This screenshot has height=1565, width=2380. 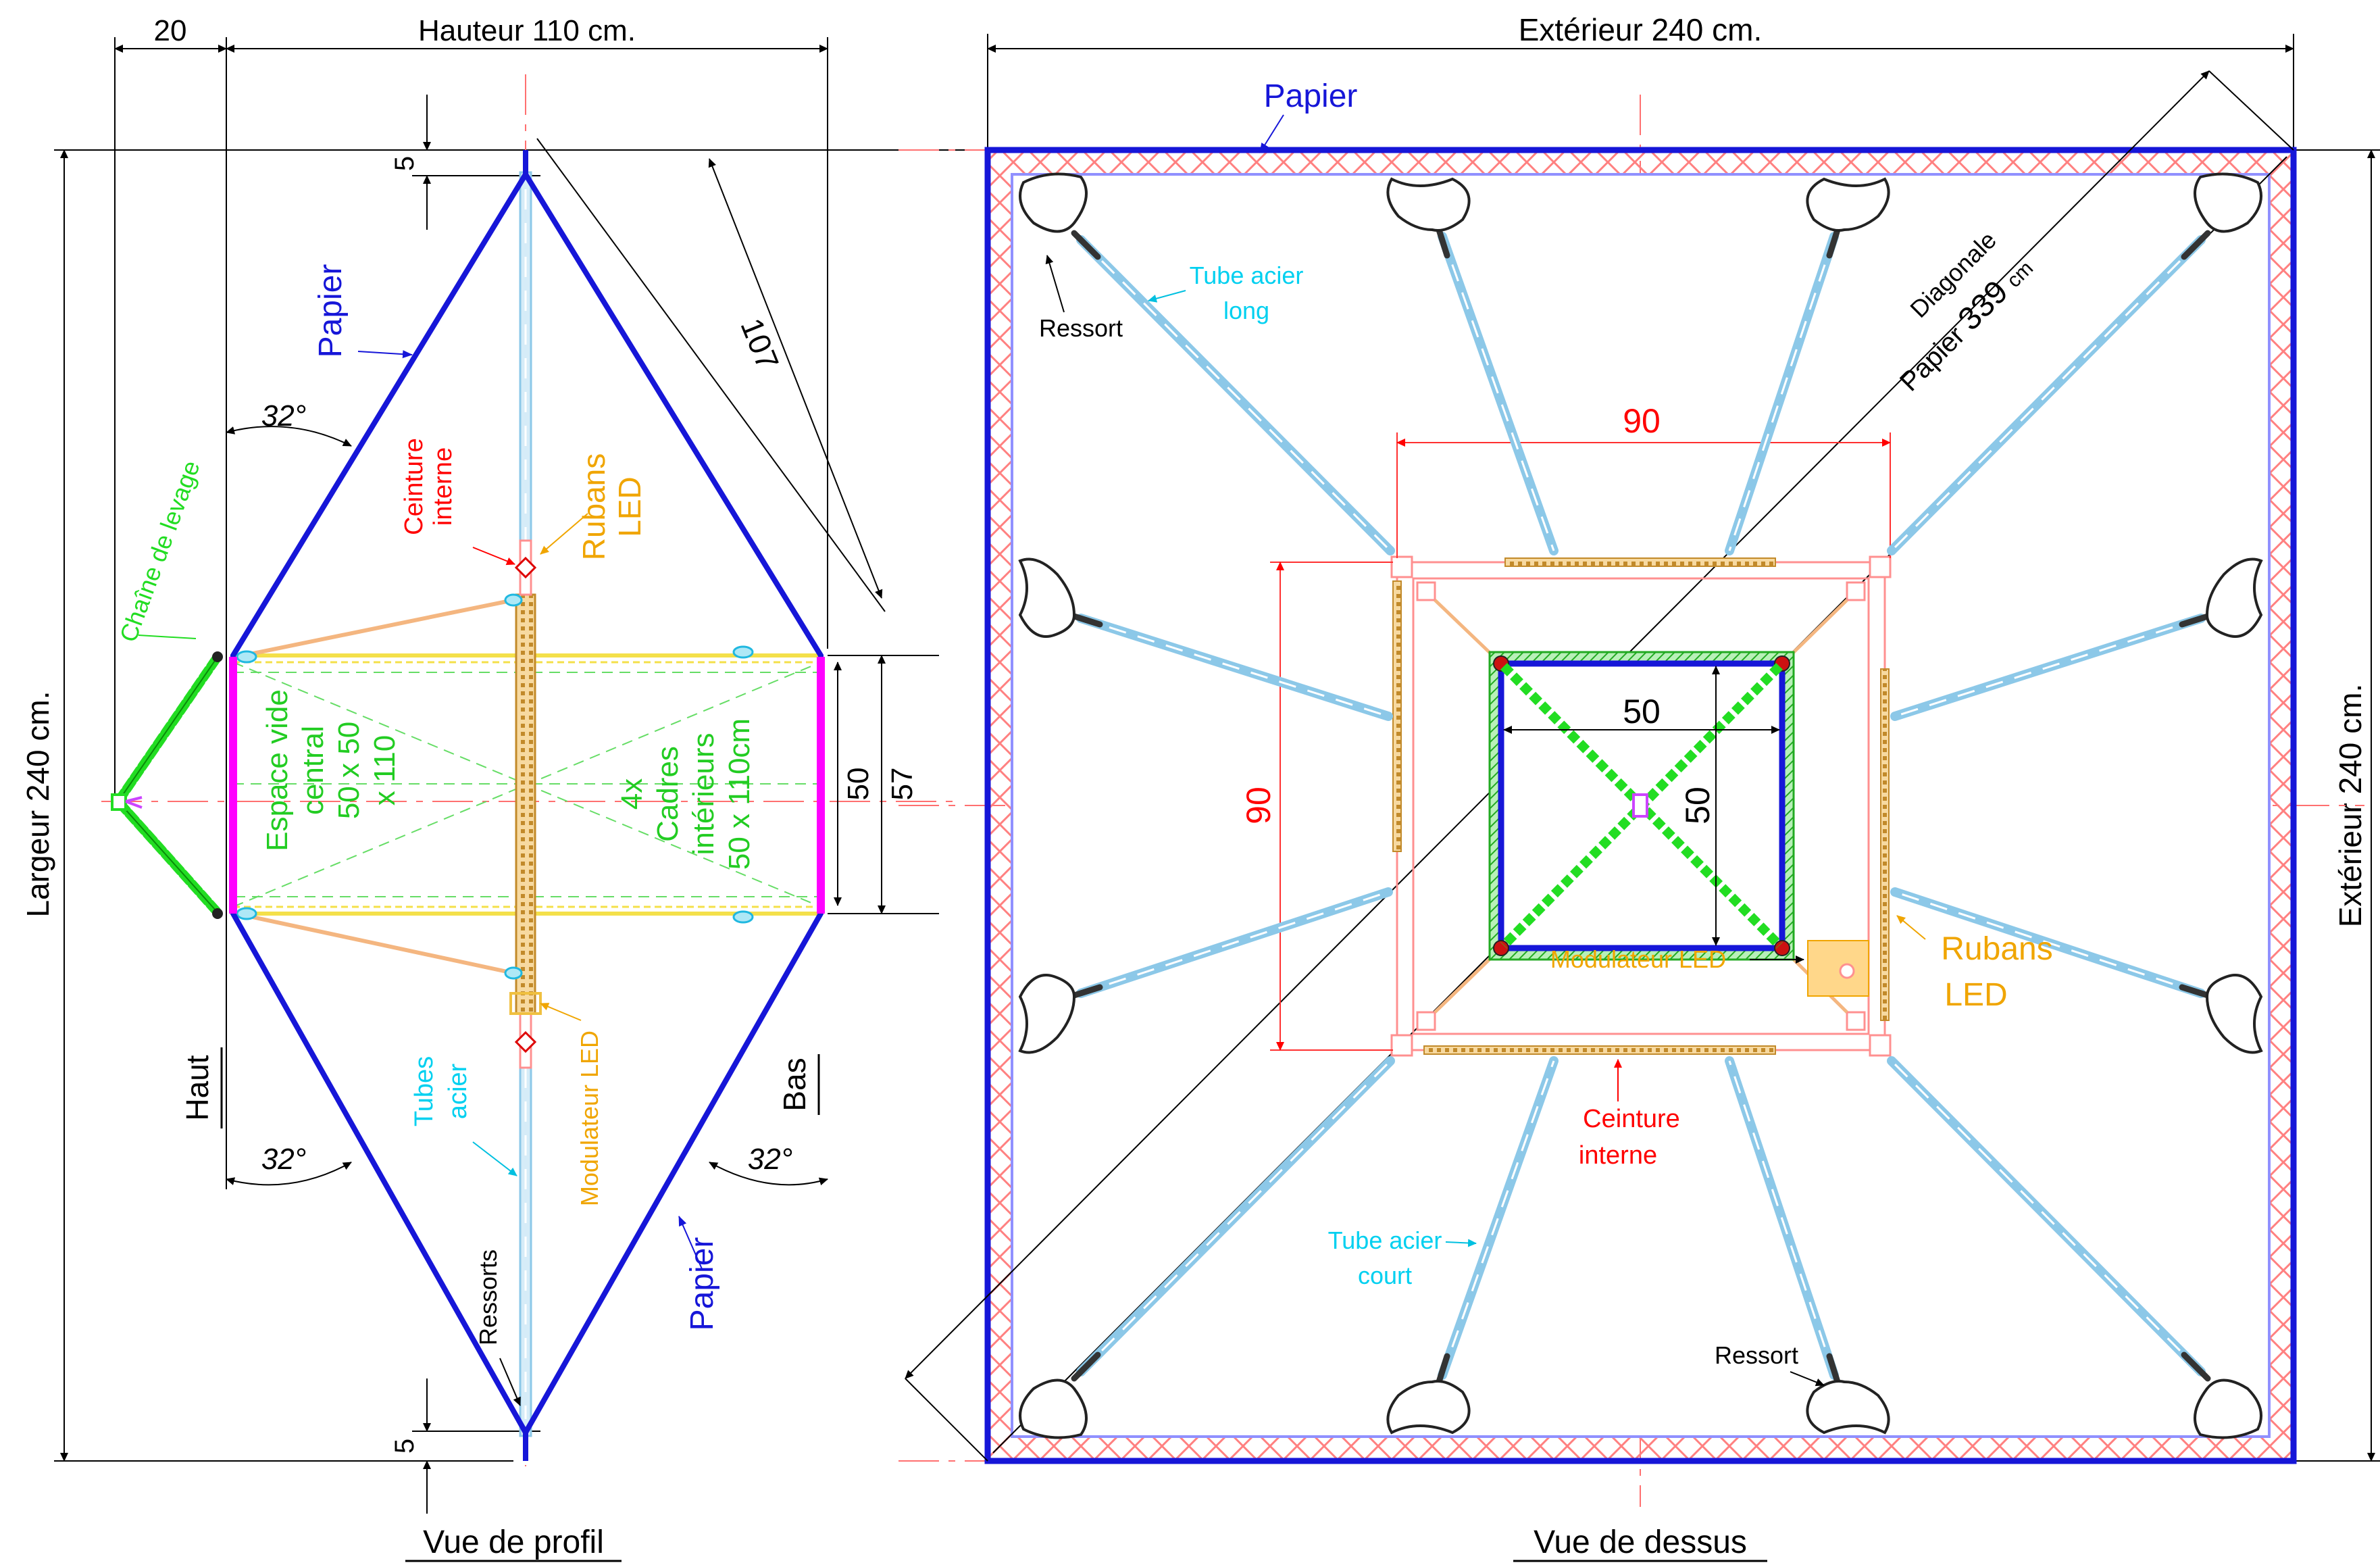 I want to click on label-cadres-2: Cadres, so click(x=667, y=794).